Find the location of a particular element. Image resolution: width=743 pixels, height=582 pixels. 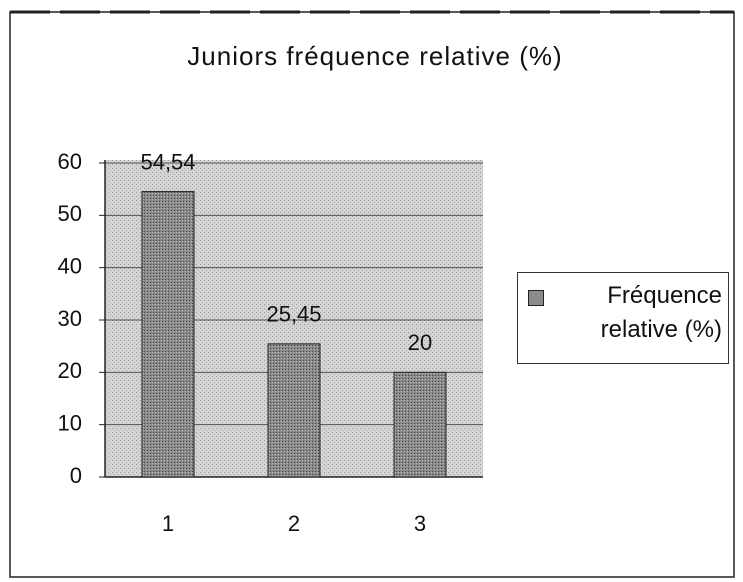

y-tick-label: 20 is located at coordinates (70, 370).